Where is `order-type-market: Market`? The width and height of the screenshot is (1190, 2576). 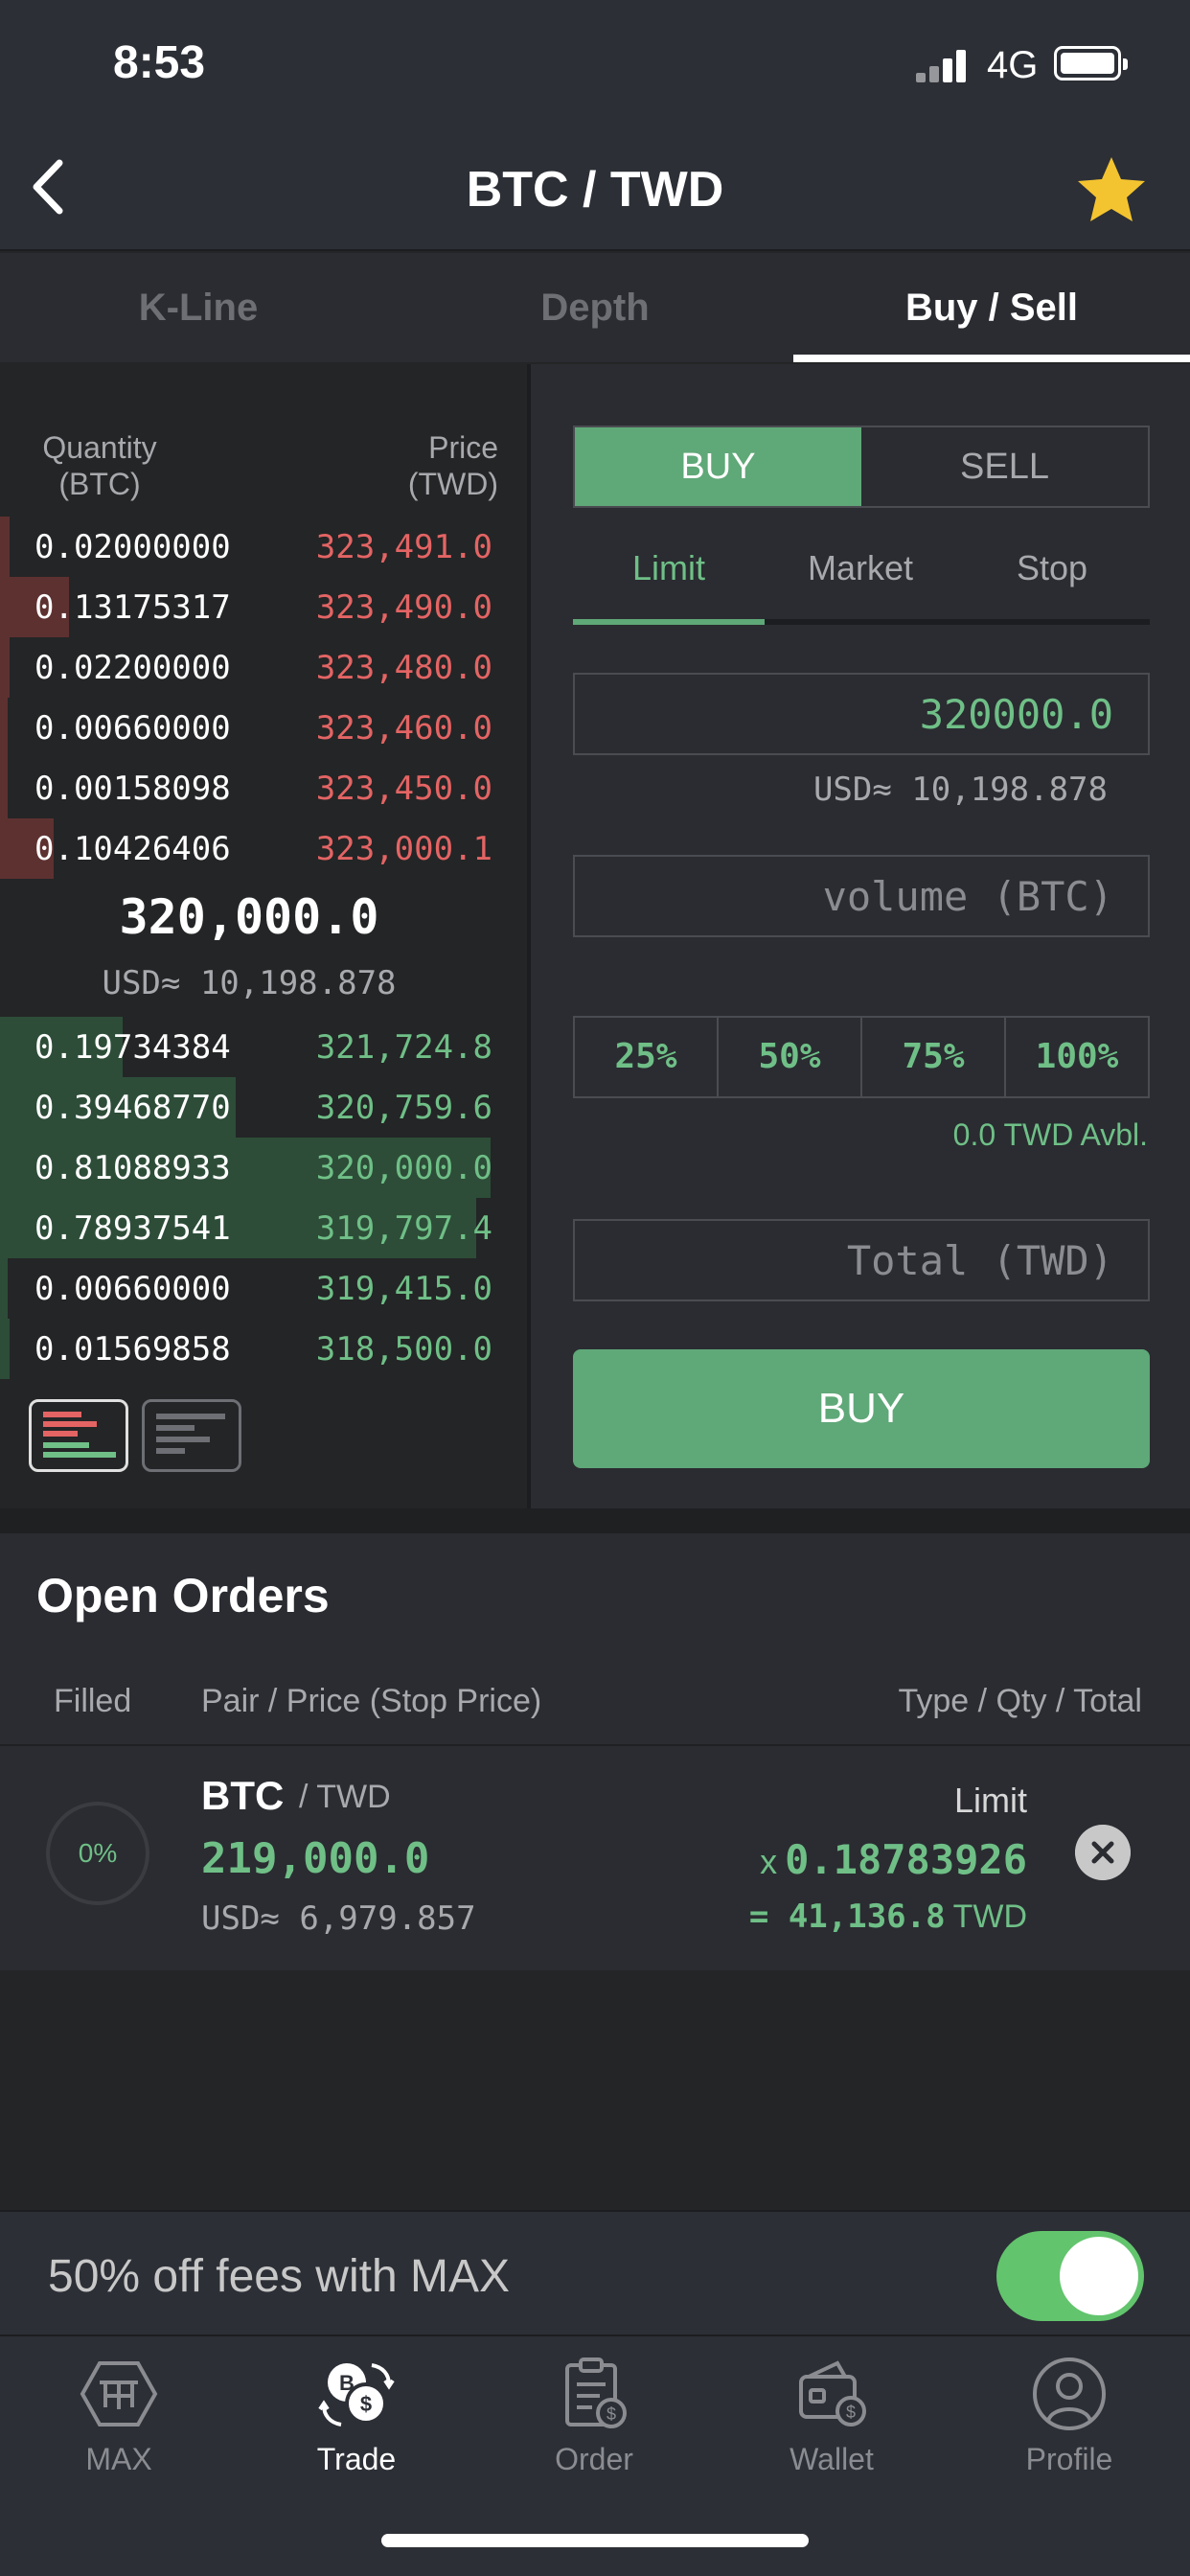
order-type-market: Market is located at coordinates (860, 567).